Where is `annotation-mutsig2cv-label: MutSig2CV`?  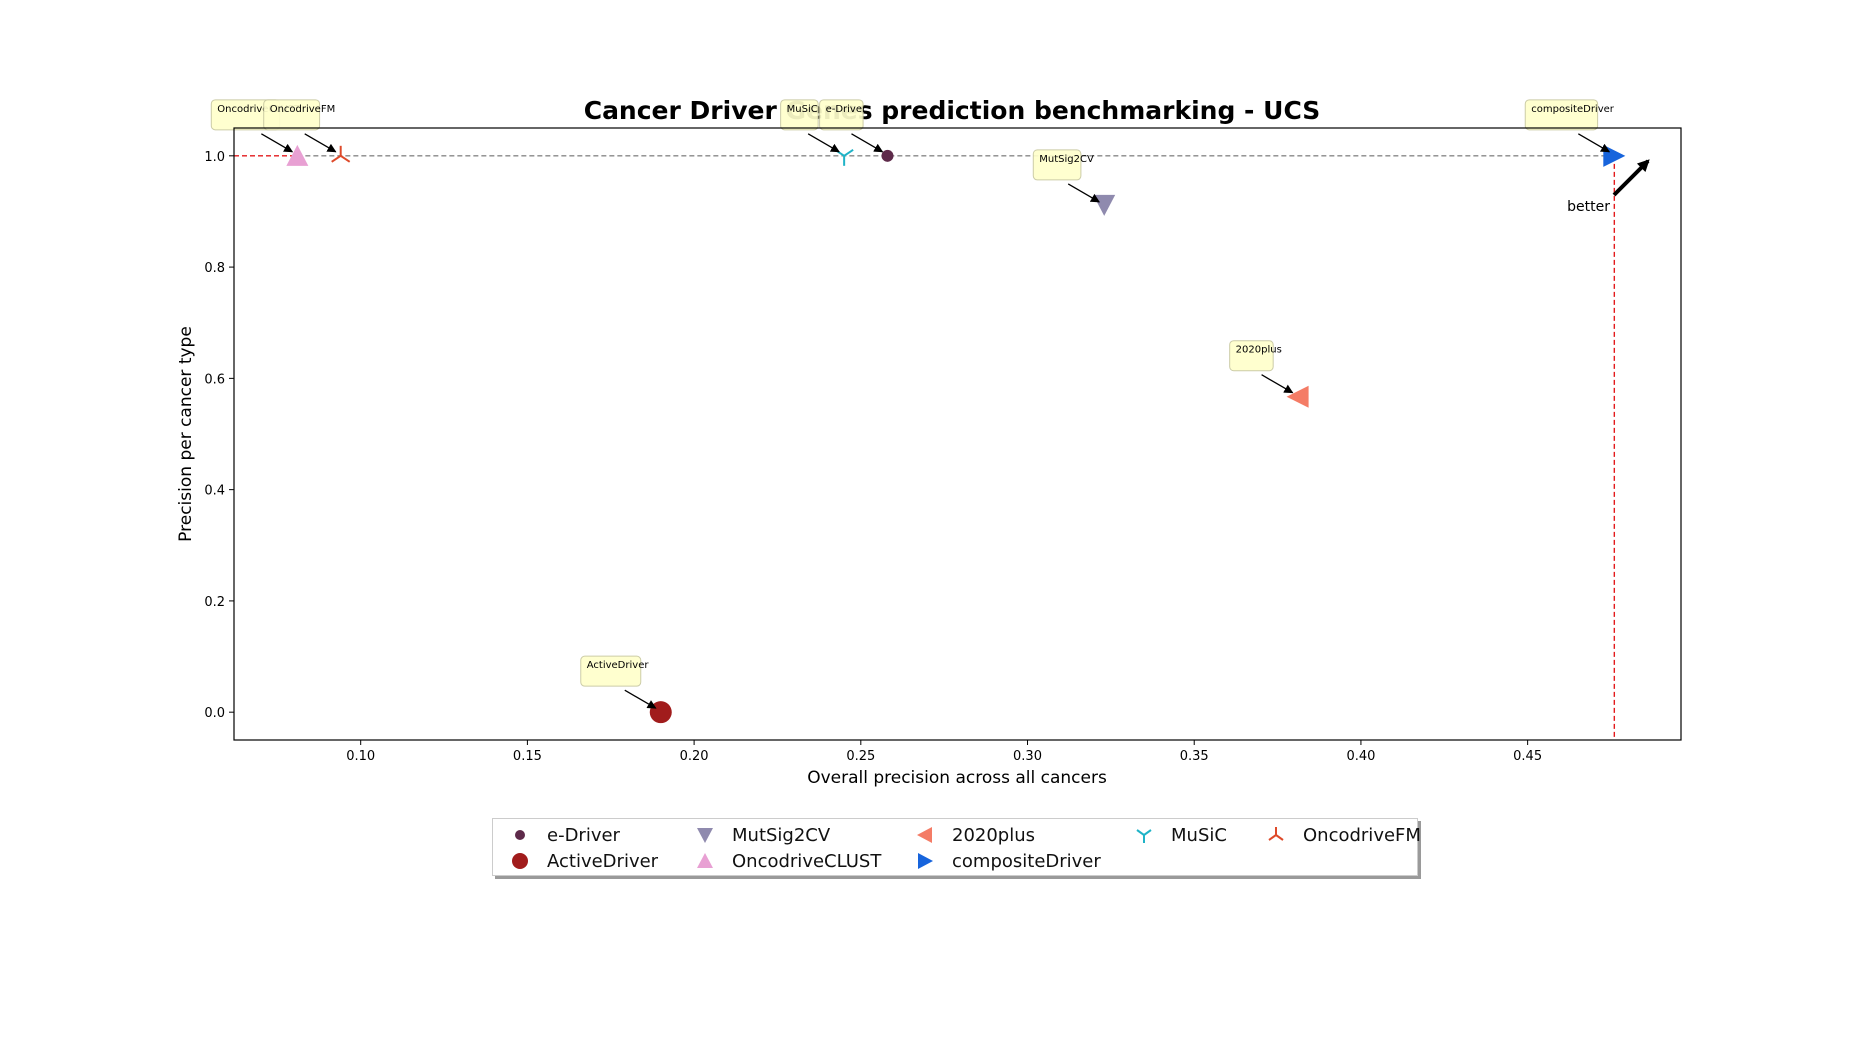
annotation-mutsig2cv-label: MutSig2CV is located at coordinates (1066, 159).